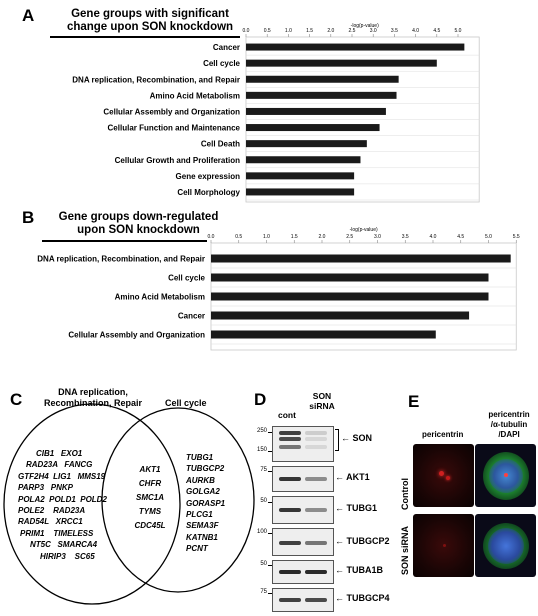 Image resolution: width=538 pixels, height=616 pixels. What do you see at coordinates (200, 480) in the screenshot?
I see `venn-right-gene: AURKB` at bounding box center [200, 480].